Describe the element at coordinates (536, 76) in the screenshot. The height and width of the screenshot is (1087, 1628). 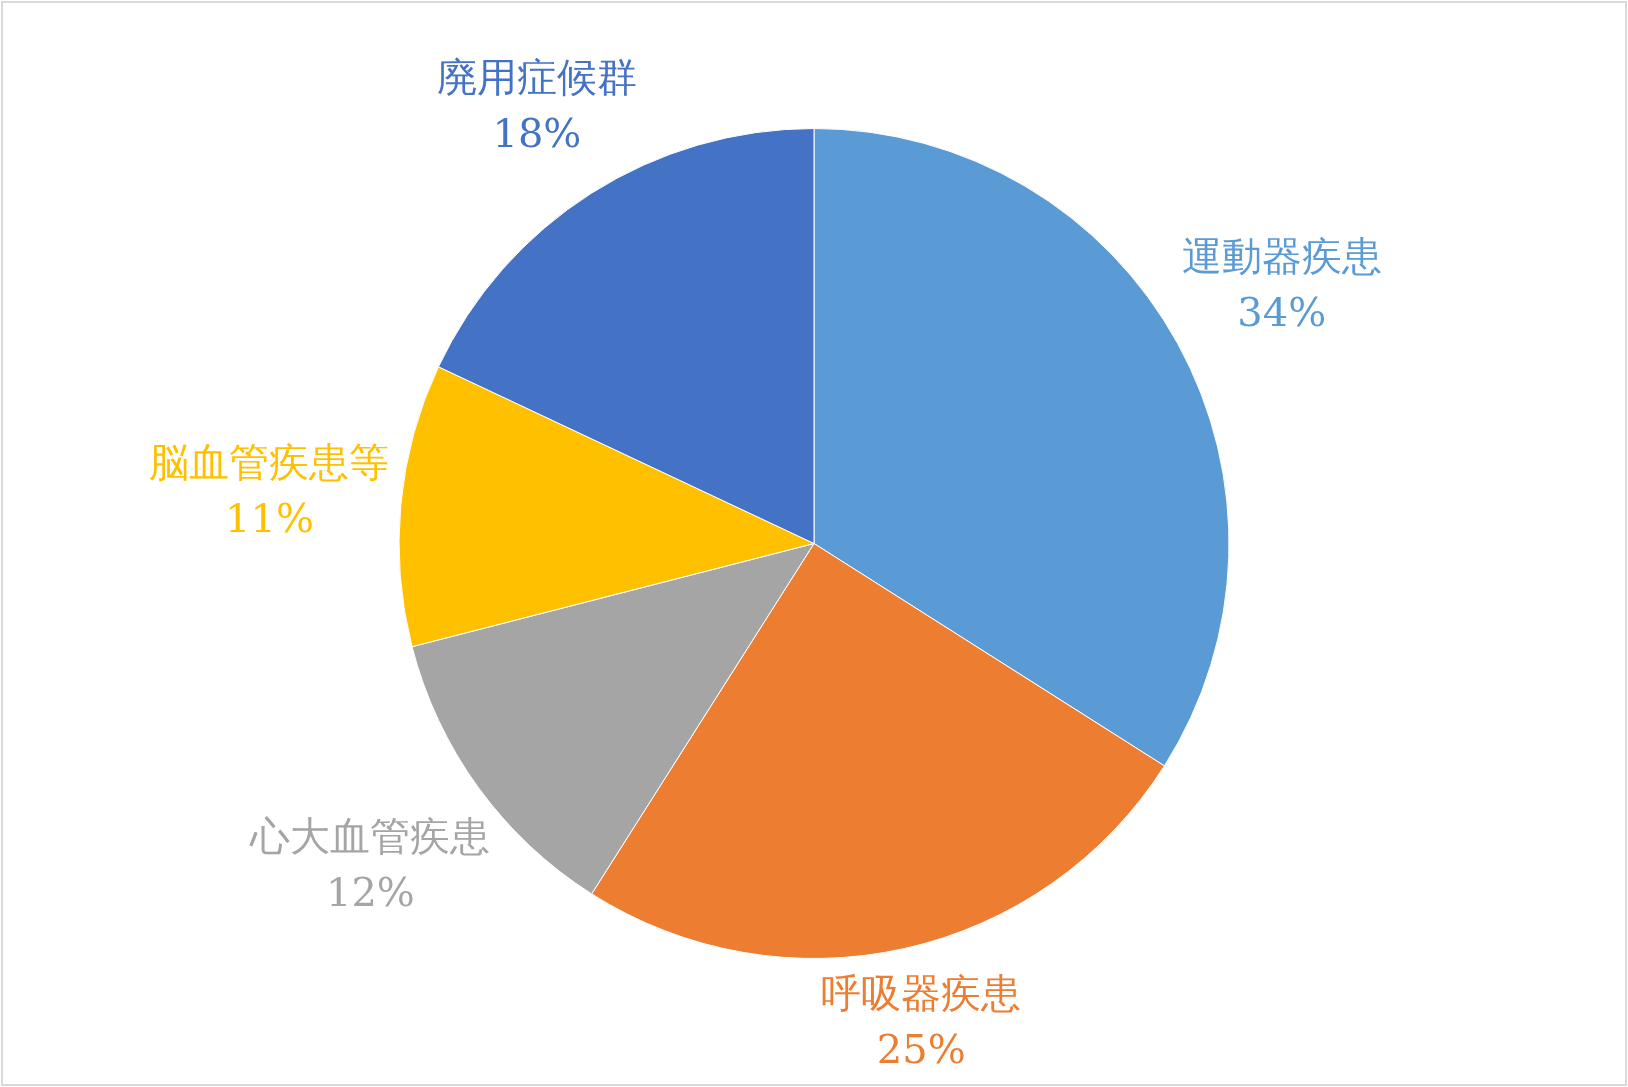
I see `slice-label: 廃用症候群` at that location.